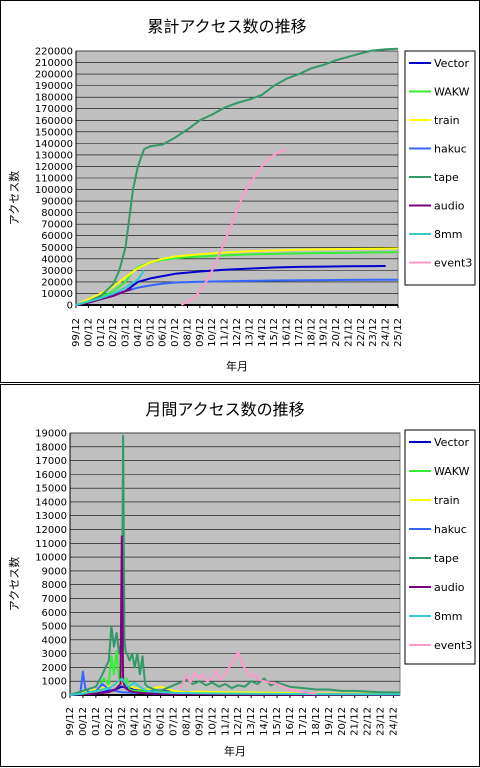 The width and height of the screenshot is (480, 768). Describe the element at coordinates (262, 332) in the screenshot. I see `chart-1-x-tick-label: 14/12` at that location.